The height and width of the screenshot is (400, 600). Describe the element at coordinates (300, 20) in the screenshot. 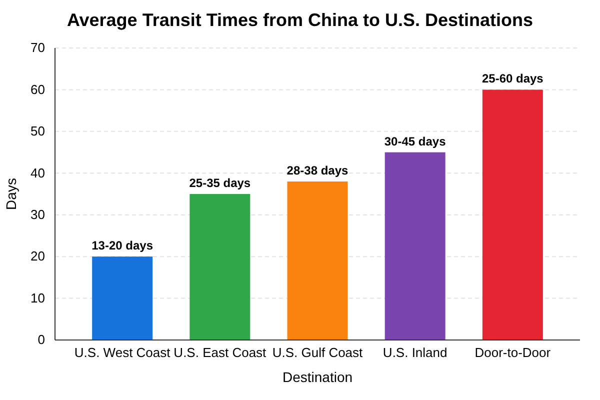

I see `chart-title: Average Transit Times from China to U.S. Destinations` at that location.